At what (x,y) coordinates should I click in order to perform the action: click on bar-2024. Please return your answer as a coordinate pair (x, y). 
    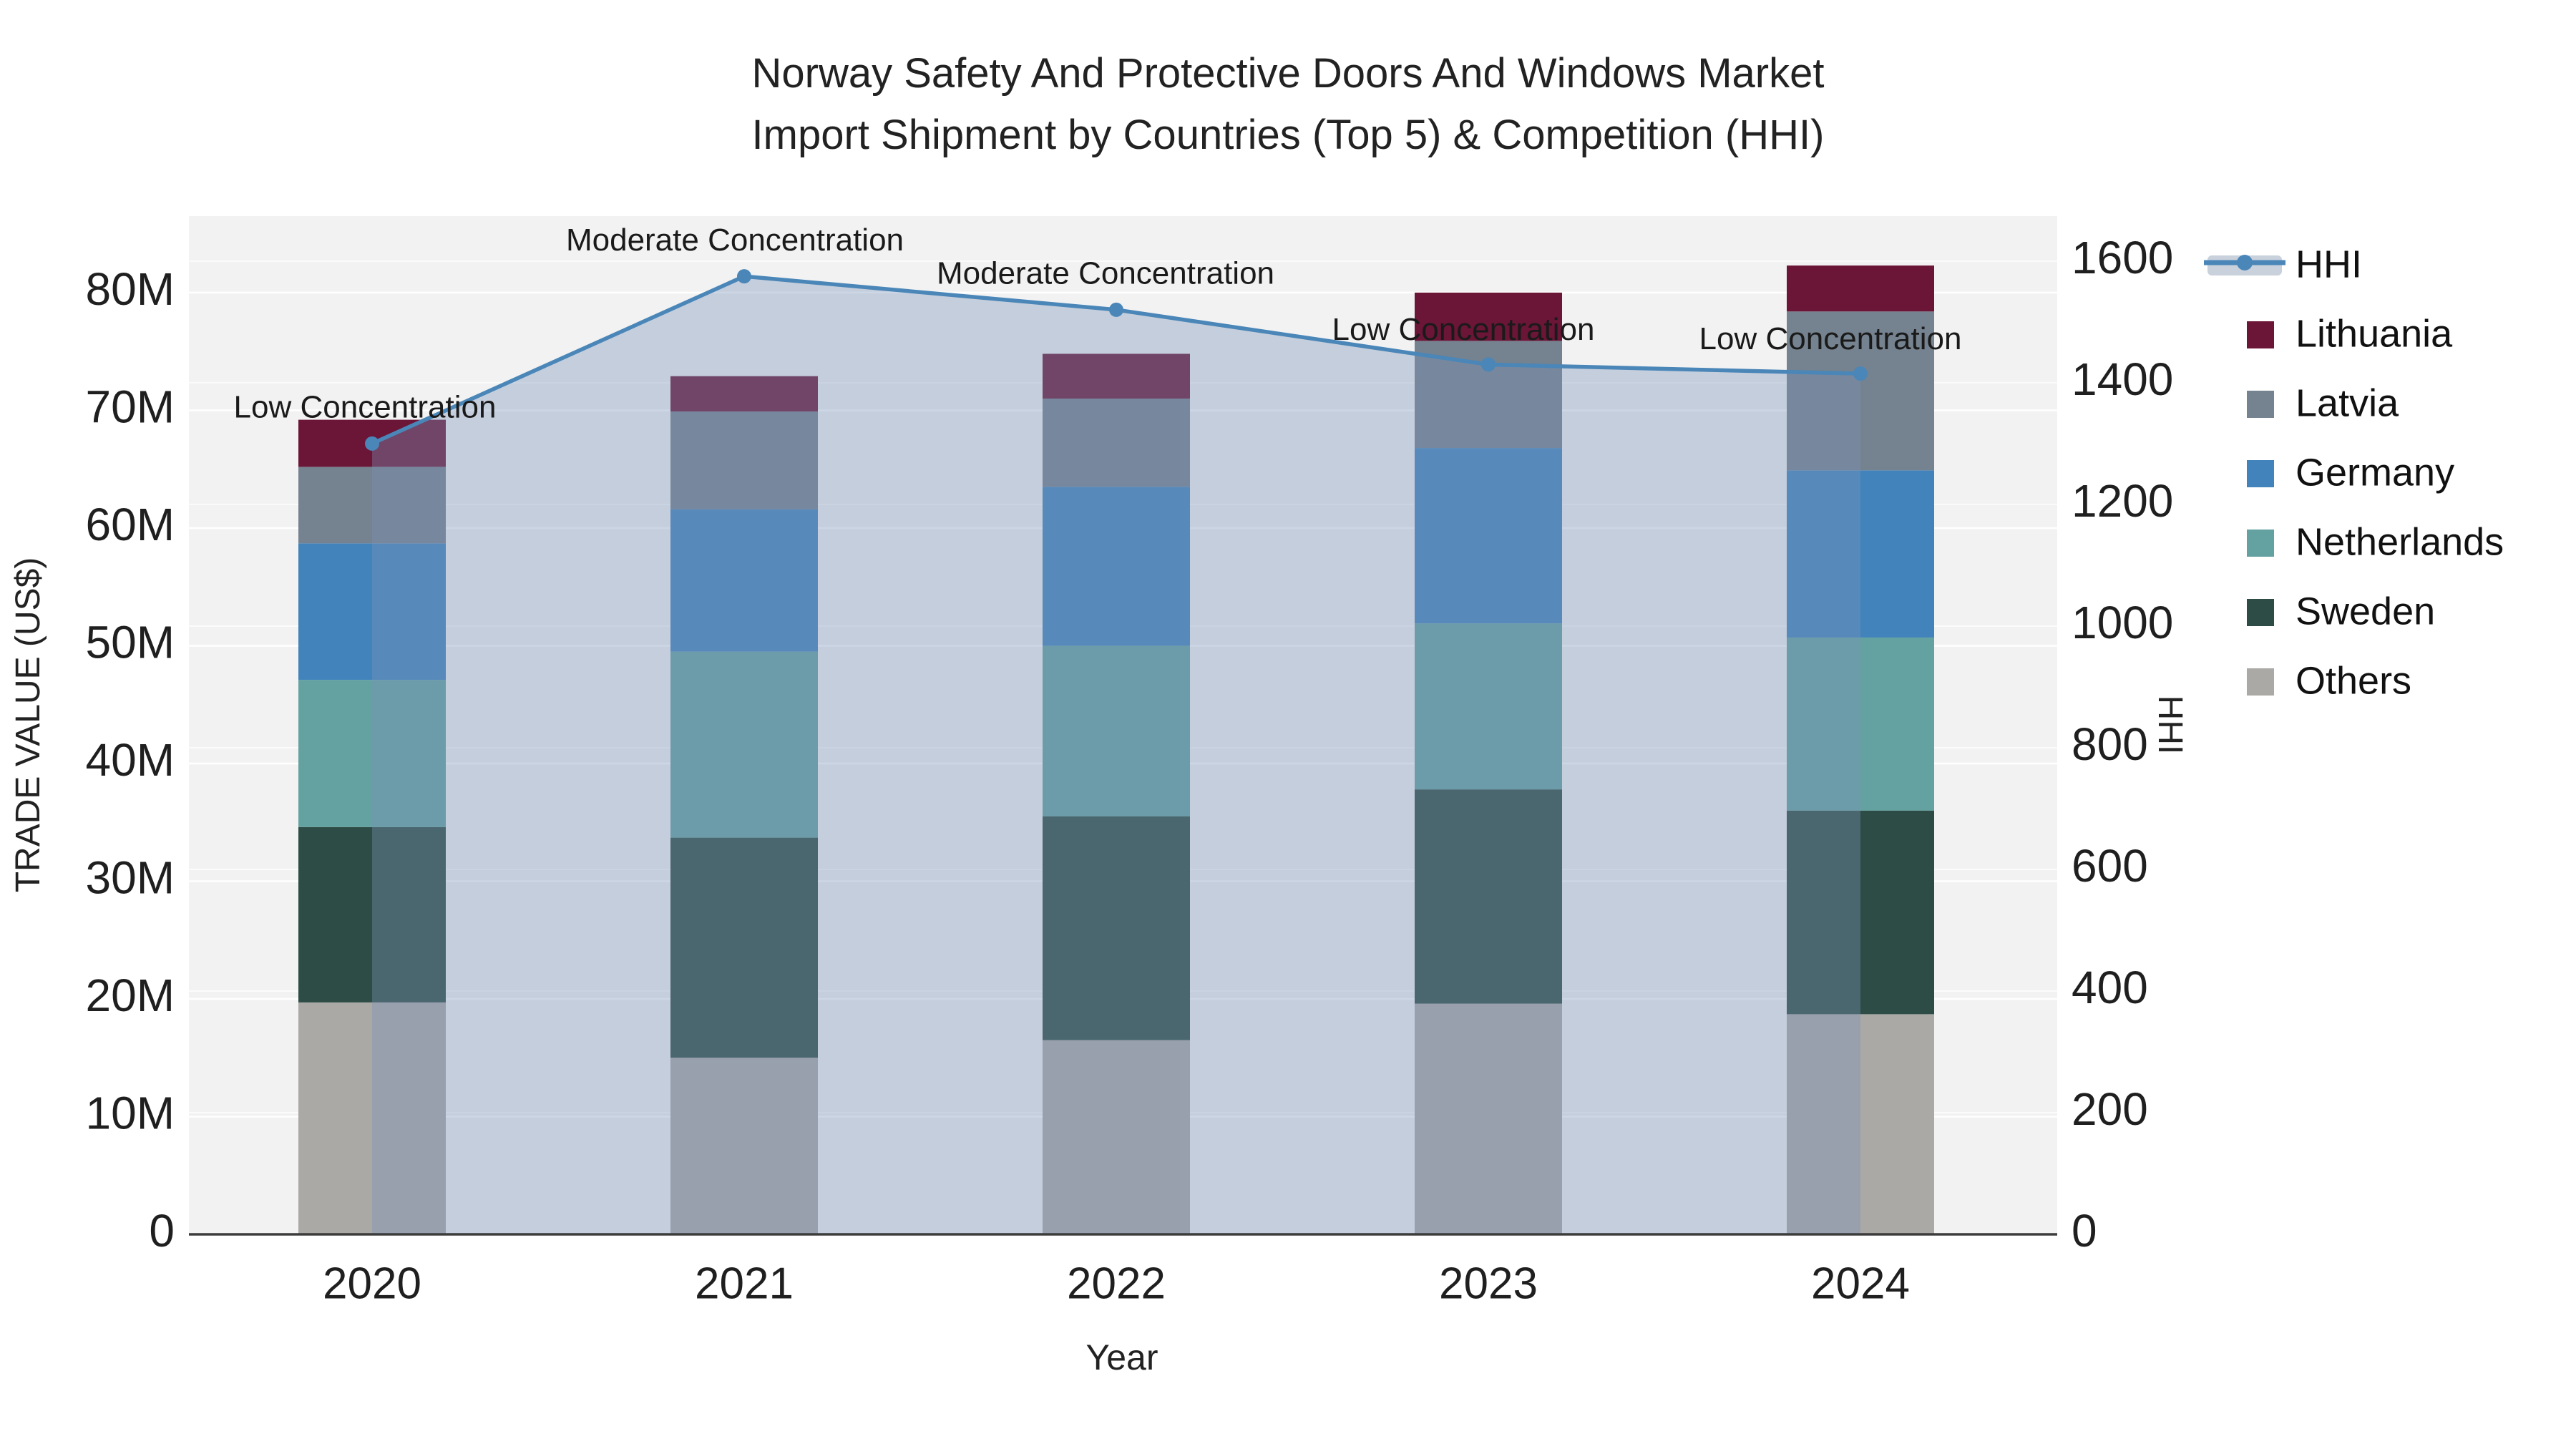
    Looking at the image, I should click on (1860, 749).